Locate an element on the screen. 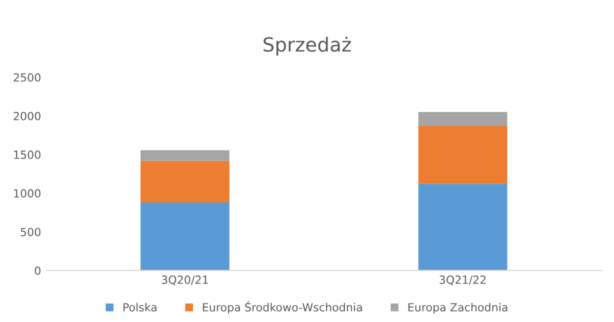  legend-label: Europa Środkowo-Wschodnia is located at coordinates (282, 307).